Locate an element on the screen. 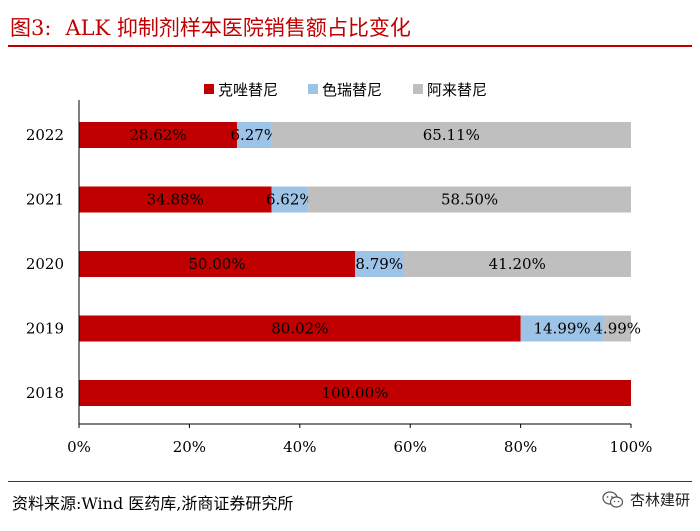  data-label-2020-series-3: 41.20% is located at coordinates (517, 264).